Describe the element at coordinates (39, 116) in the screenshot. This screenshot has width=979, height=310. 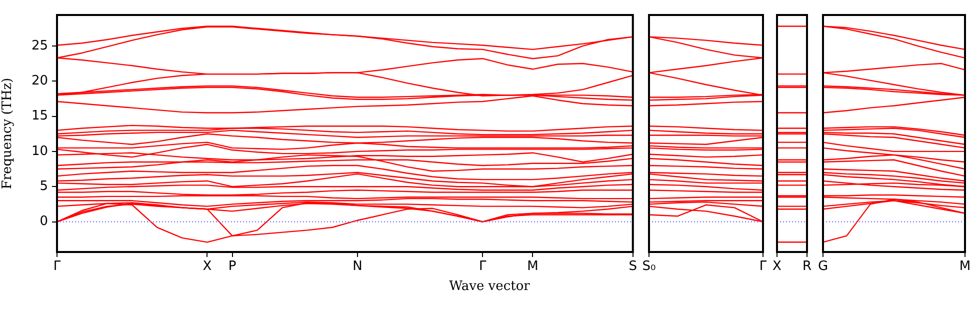
I see `y-tick-label: 15` at that location.